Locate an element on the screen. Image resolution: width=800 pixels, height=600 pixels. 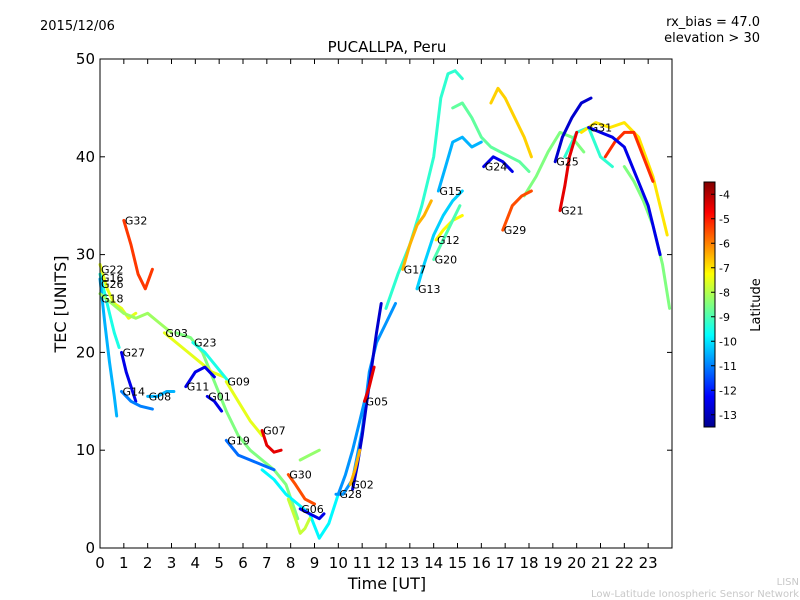
series-line-g13 is located at coordinates (439, 240).